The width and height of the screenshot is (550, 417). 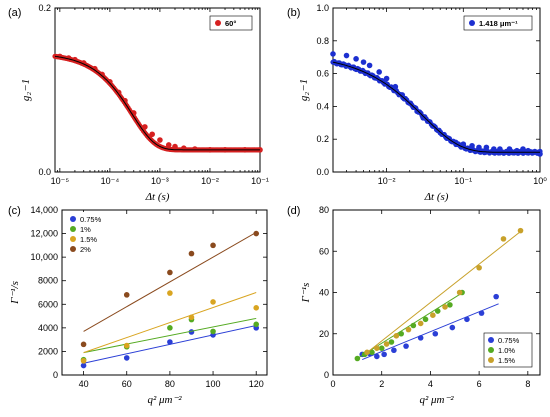 What do you see at coordinates (322, 8) in the screenshot?
I see `y-tick-label: 1.0` at bounding box center [322, 8].